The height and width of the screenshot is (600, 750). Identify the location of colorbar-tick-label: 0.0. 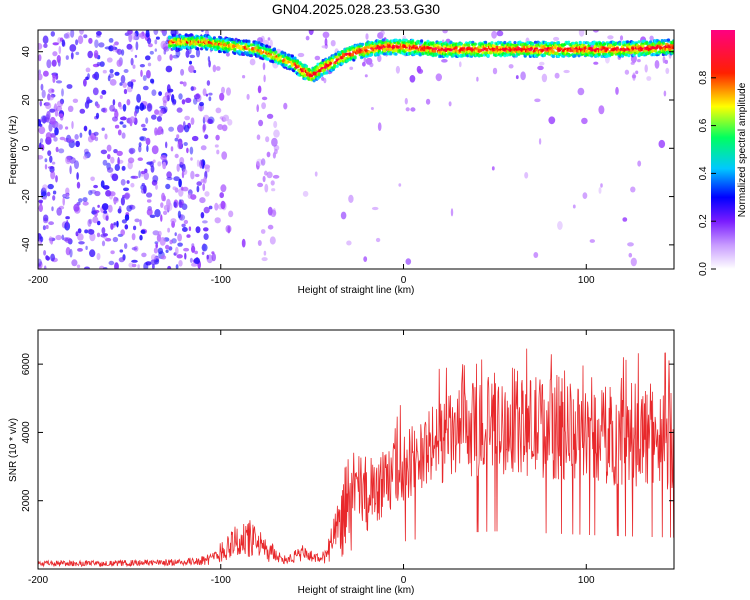
(703, 269).